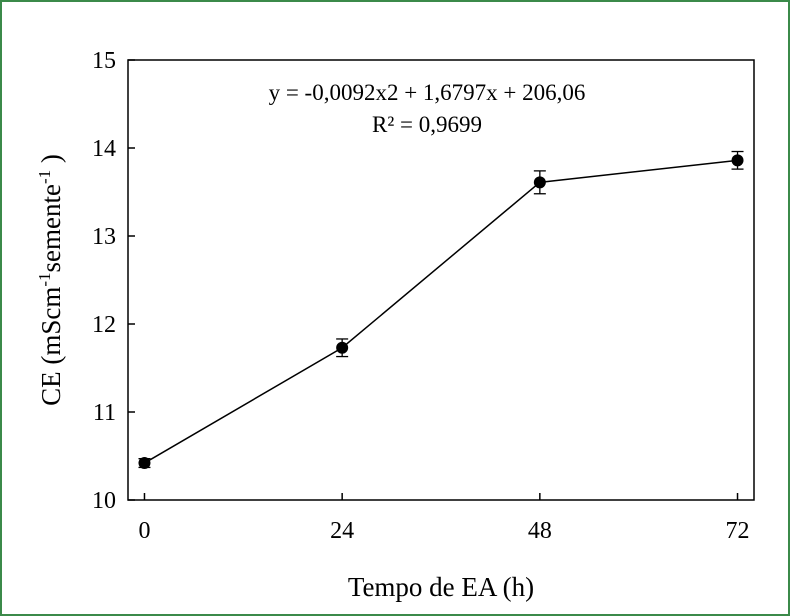  What do you see at coordinates (104, 501) in the screenshot?
I see `y-tick-label: 10` at bounding box center [104, 501].